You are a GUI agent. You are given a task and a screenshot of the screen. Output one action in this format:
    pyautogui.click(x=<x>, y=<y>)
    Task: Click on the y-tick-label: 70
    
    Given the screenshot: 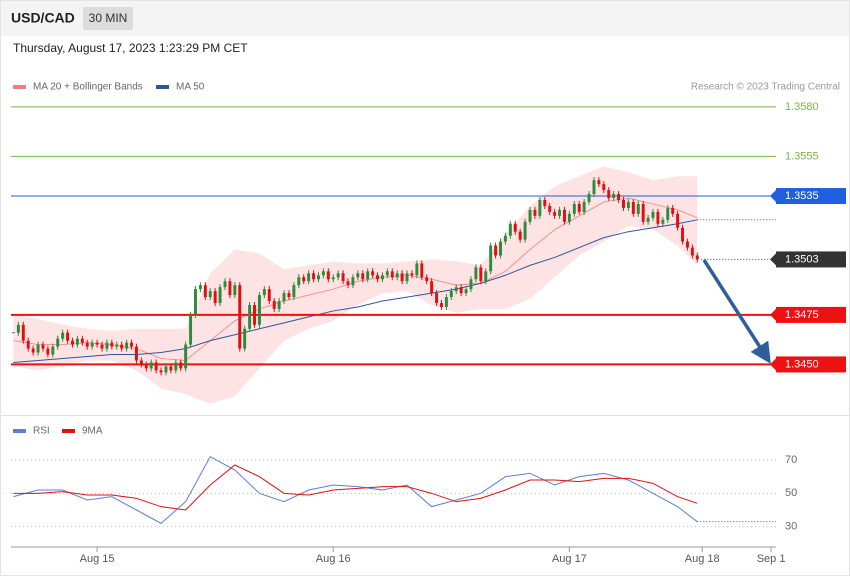 What is the action you would take?
    pyautogui.click(x=791, y=460)
    